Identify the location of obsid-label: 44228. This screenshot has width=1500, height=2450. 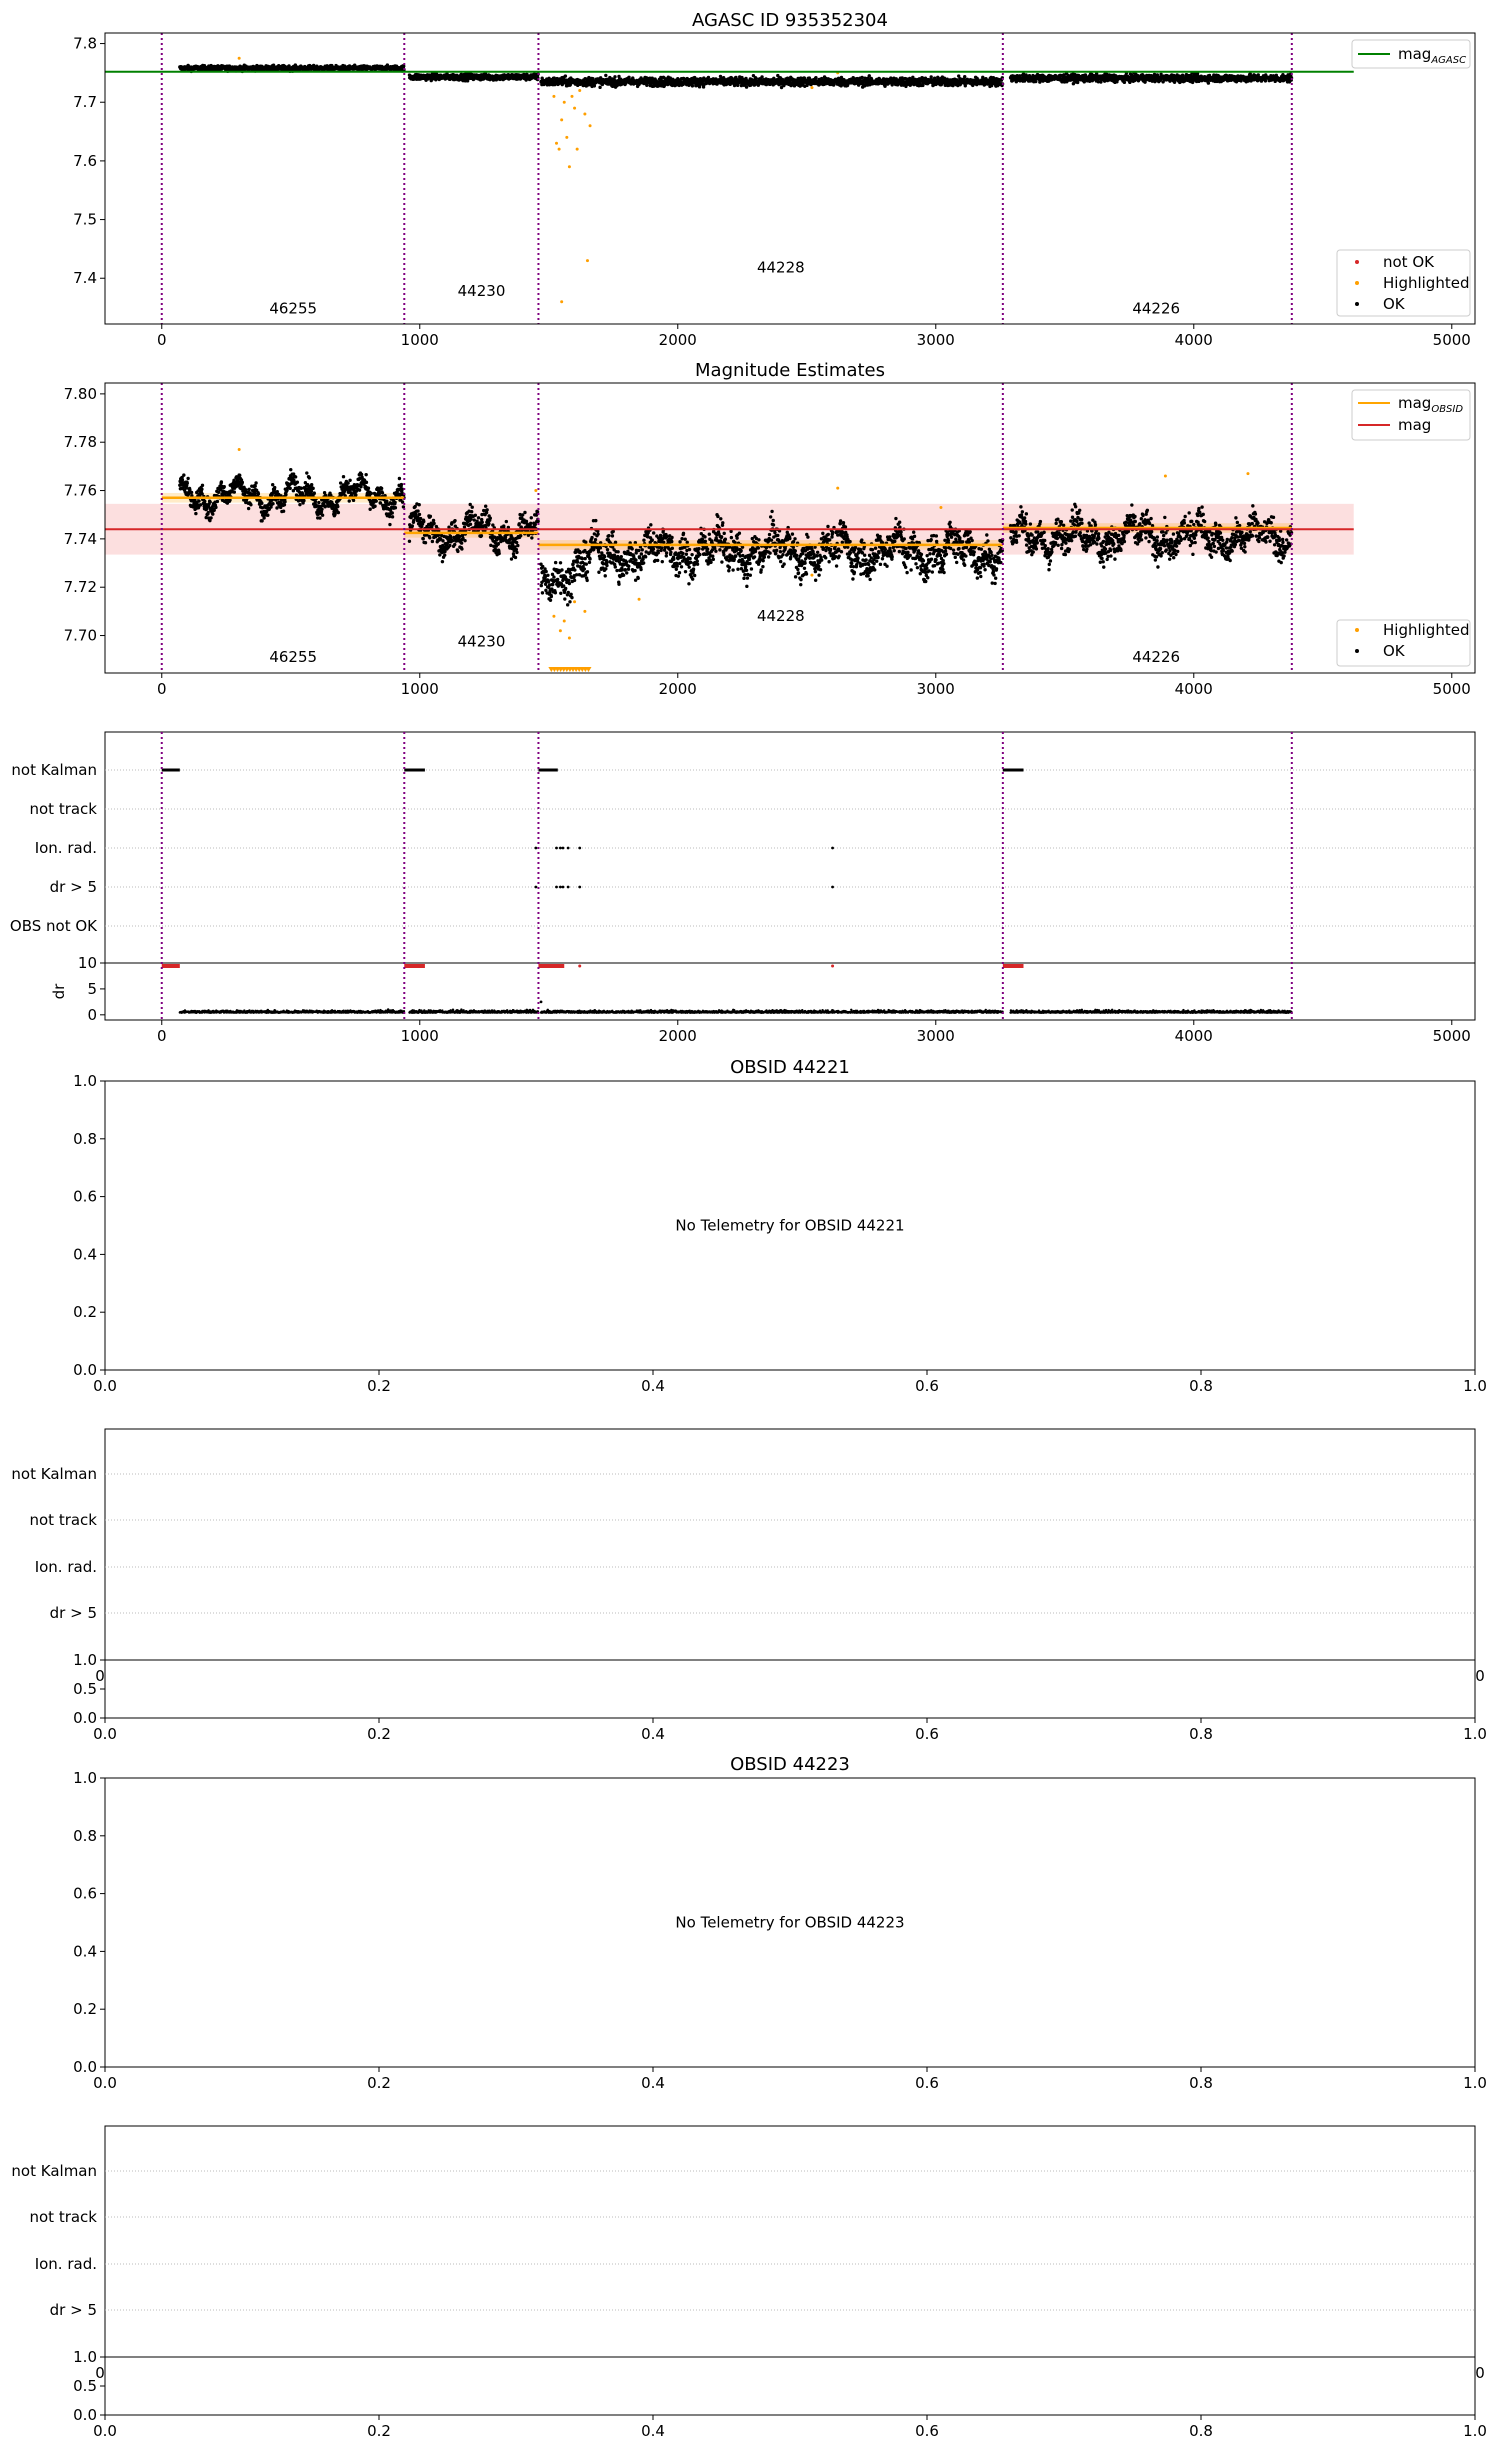
(781, 267).